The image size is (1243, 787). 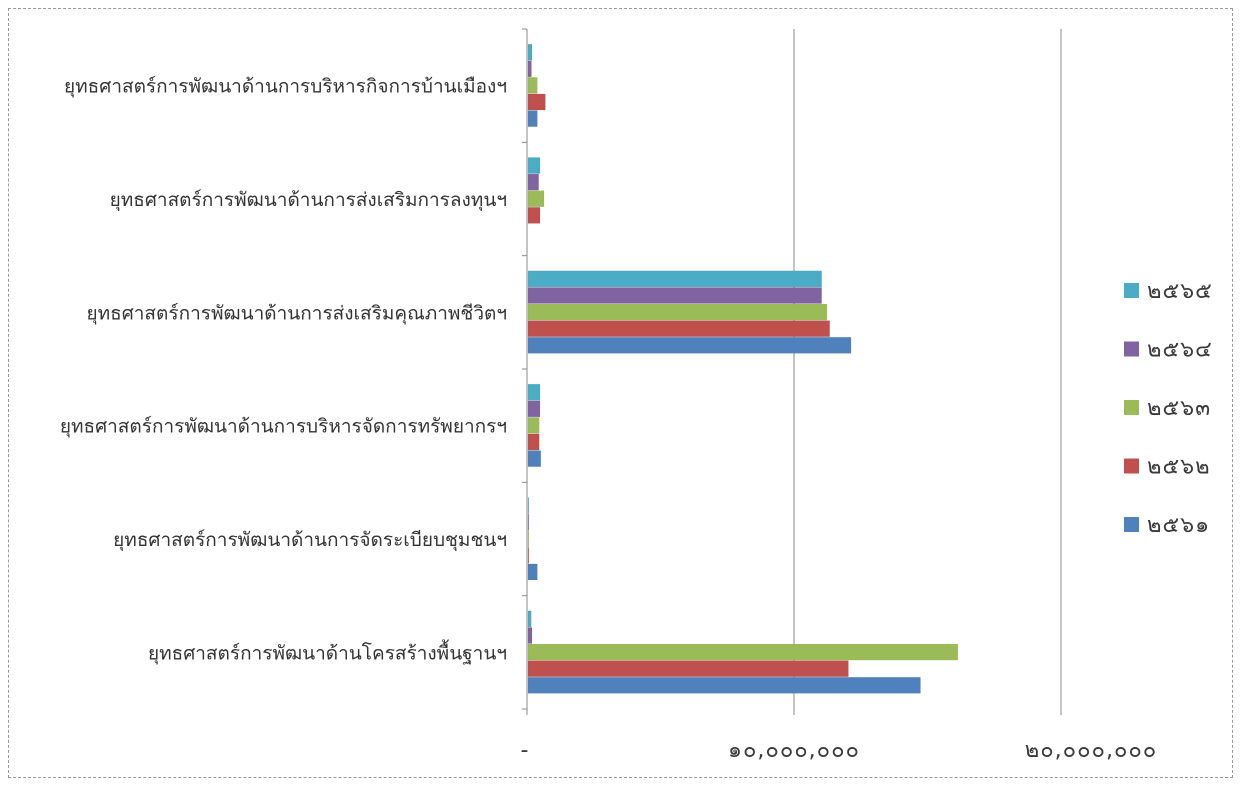 I want to click on tick-label: ๒๐,๐๐๐,๐๐๐, so click(x=1091, y=750).